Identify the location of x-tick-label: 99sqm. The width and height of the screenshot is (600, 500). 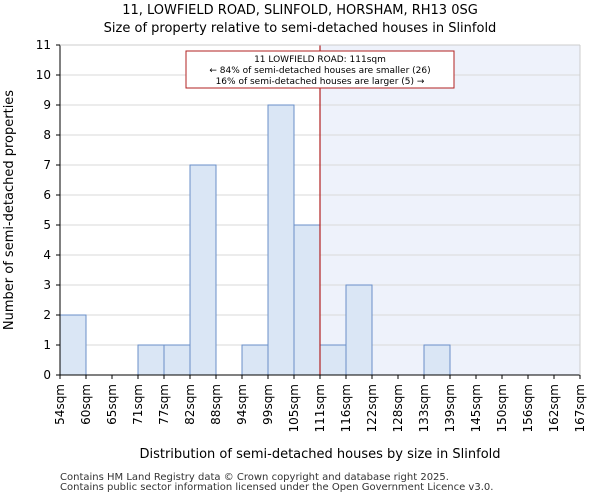
(268, 404).